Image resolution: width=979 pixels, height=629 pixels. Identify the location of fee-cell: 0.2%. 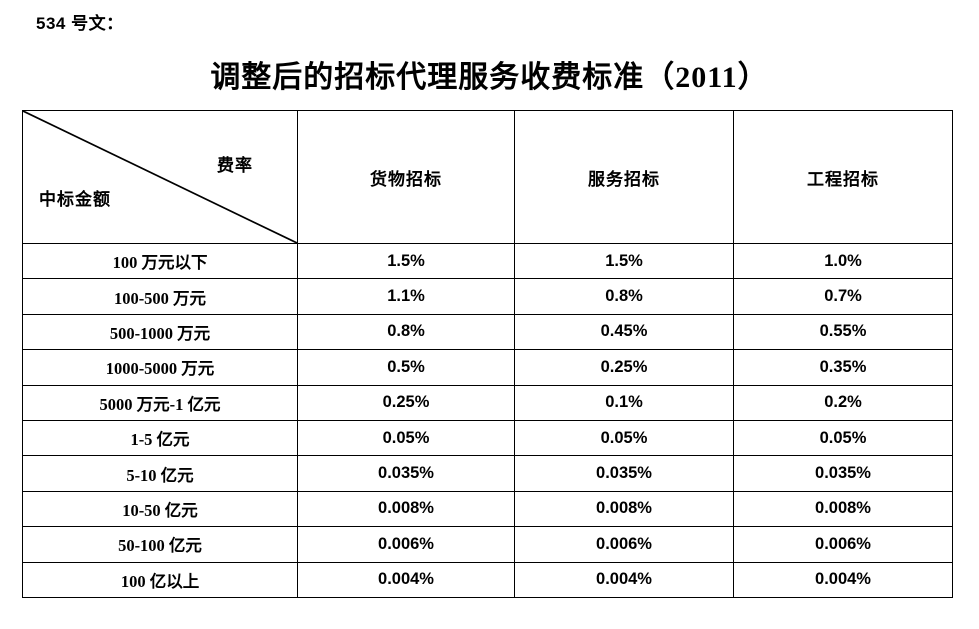
(843, 402).